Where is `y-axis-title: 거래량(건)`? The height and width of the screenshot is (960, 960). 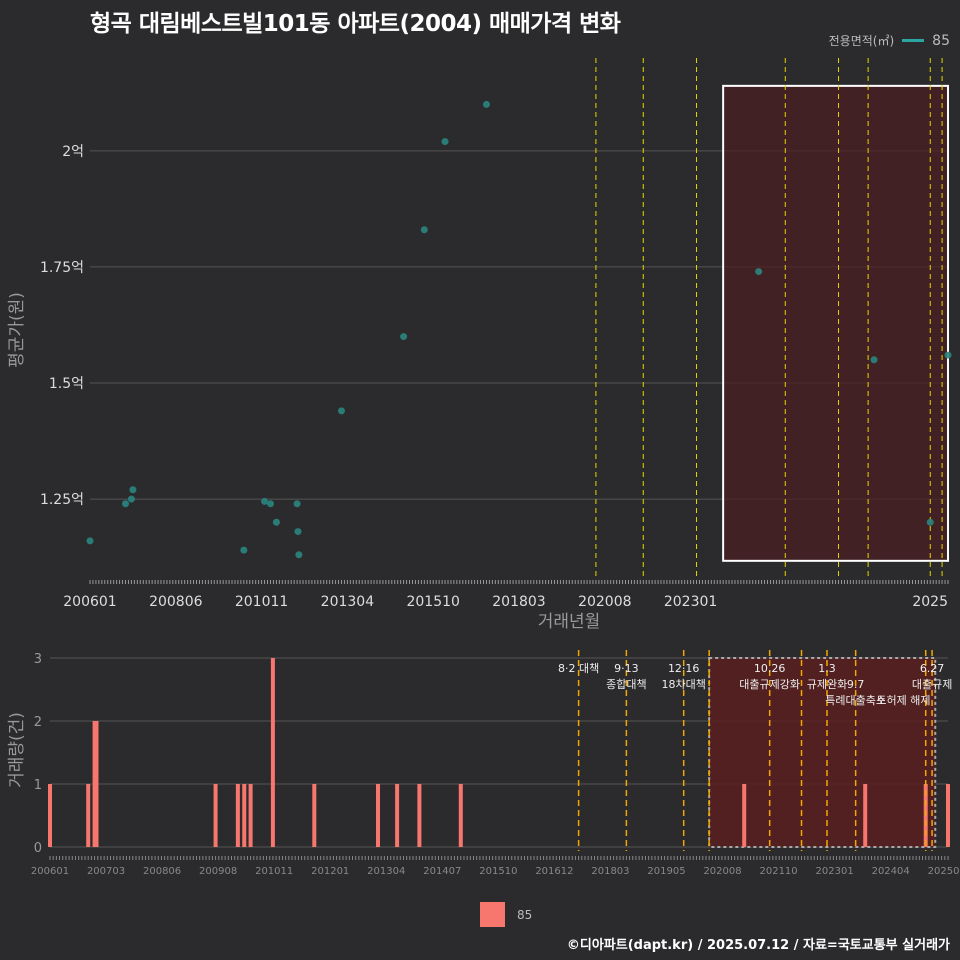 y-axis-title: 거래량(건) is located at coordinates (17, 750).